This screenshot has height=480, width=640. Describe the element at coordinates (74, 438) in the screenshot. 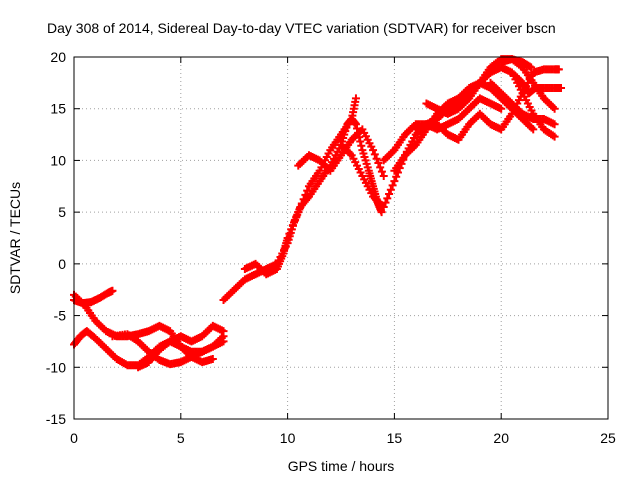

I see `x-tick-label: 0` at that location.